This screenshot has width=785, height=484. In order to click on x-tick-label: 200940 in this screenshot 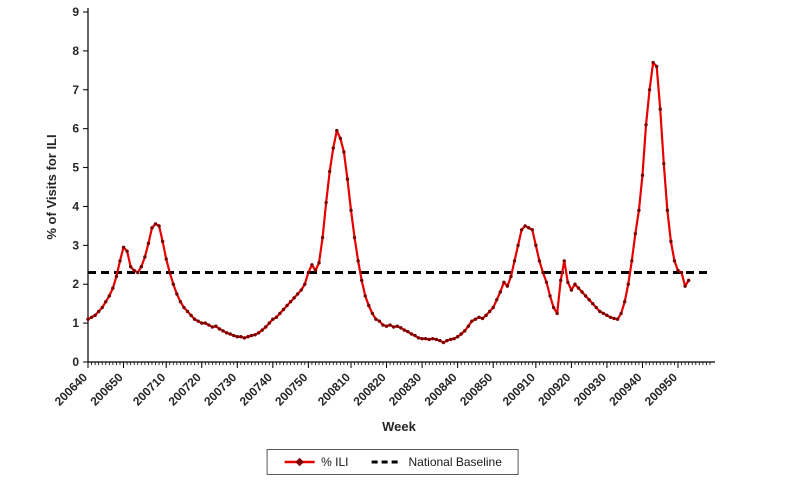, I will do `click(625, 389)`.